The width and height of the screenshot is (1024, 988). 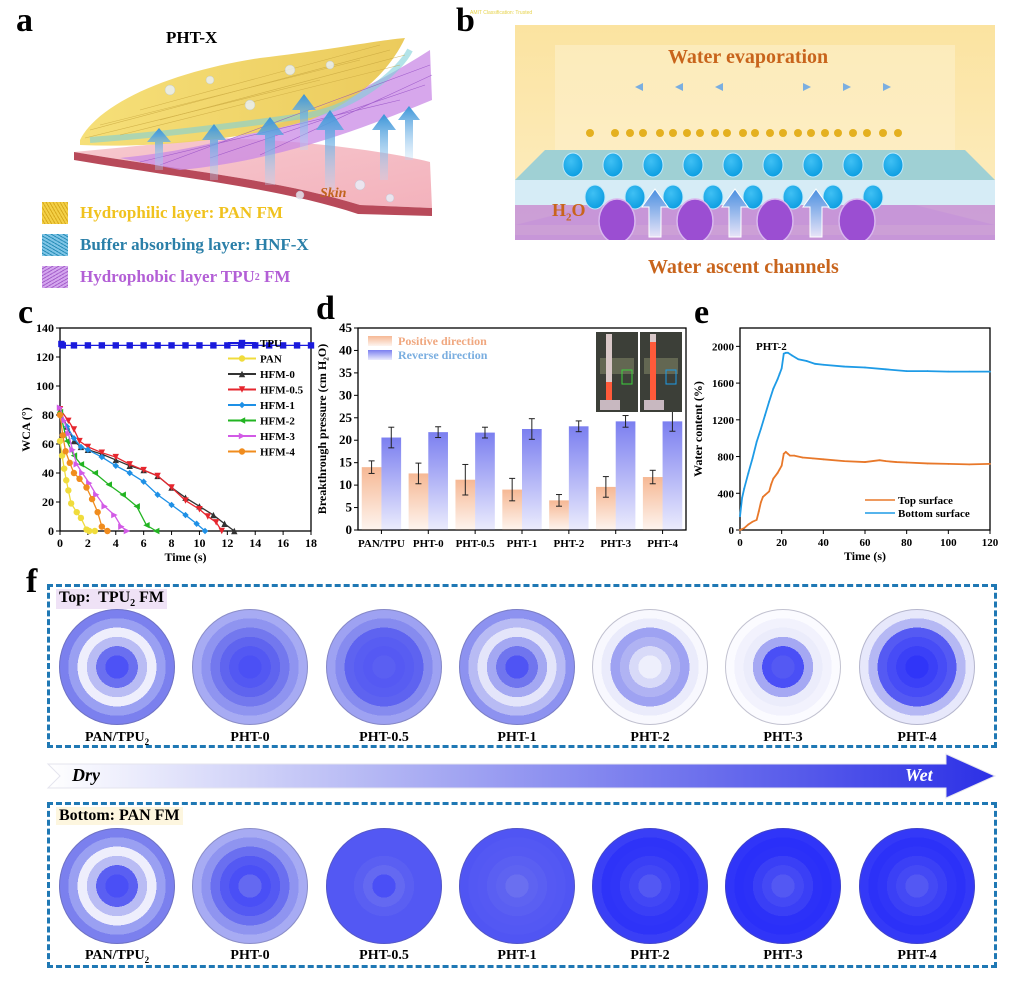 I want to click on y-tick-label: 2000, so click(x=723, y=347).